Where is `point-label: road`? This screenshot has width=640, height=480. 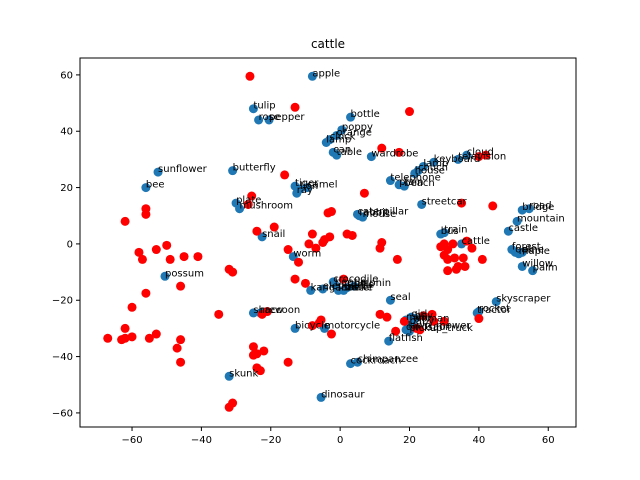 point-label: road is located at coordinates (540, 206).